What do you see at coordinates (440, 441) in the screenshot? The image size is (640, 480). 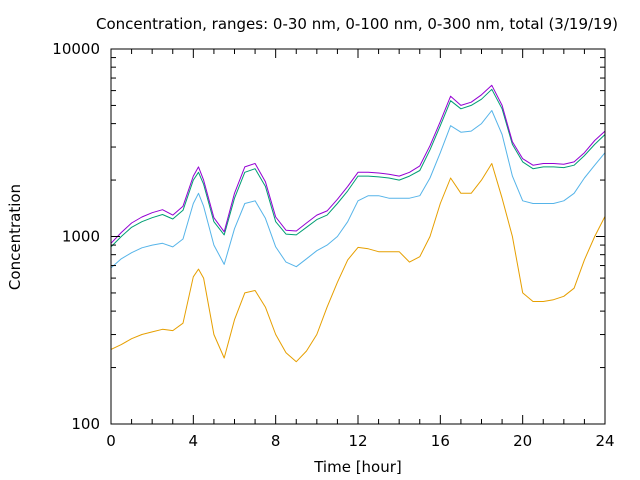 I see `x-tick-label: 16` at bounding box center [440, 441].